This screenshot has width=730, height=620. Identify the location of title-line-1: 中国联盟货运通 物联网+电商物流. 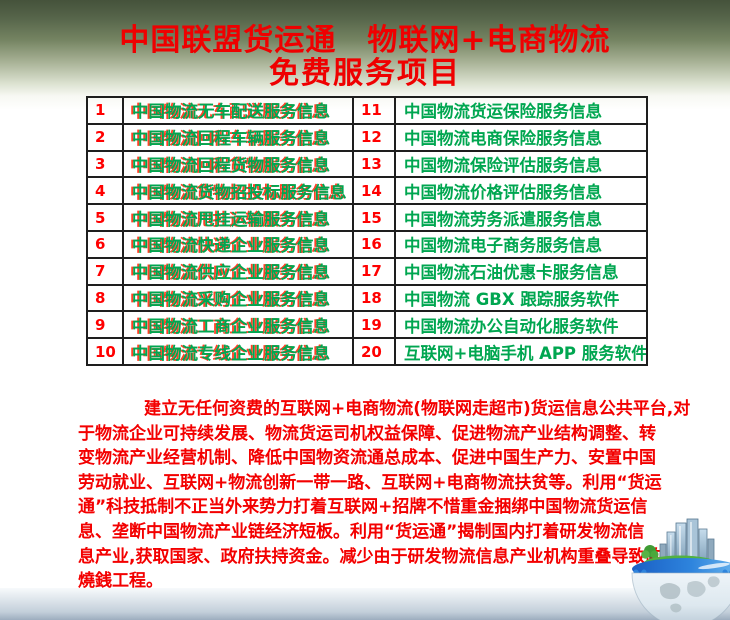
(365, 40).